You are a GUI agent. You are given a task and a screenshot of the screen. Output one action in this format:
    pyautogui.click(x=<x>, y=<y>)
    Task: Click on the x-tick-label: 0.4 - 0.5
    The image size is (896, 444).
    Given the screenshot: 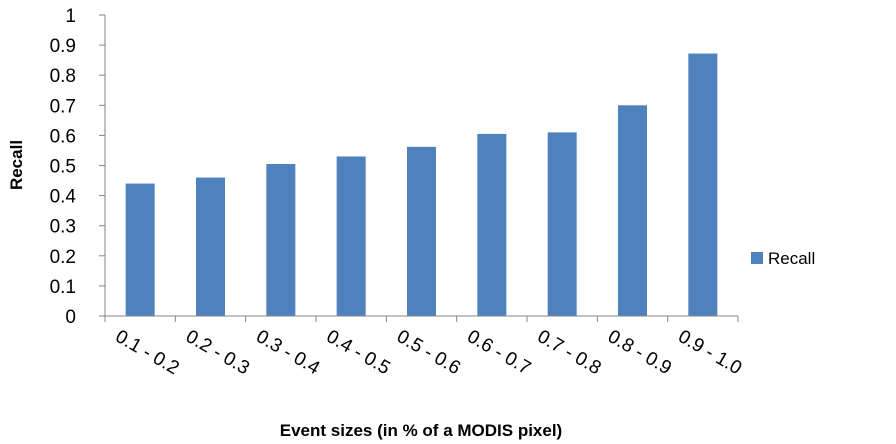 What is the action you would take?
    pyautogui.click(x=358, y=352)
    